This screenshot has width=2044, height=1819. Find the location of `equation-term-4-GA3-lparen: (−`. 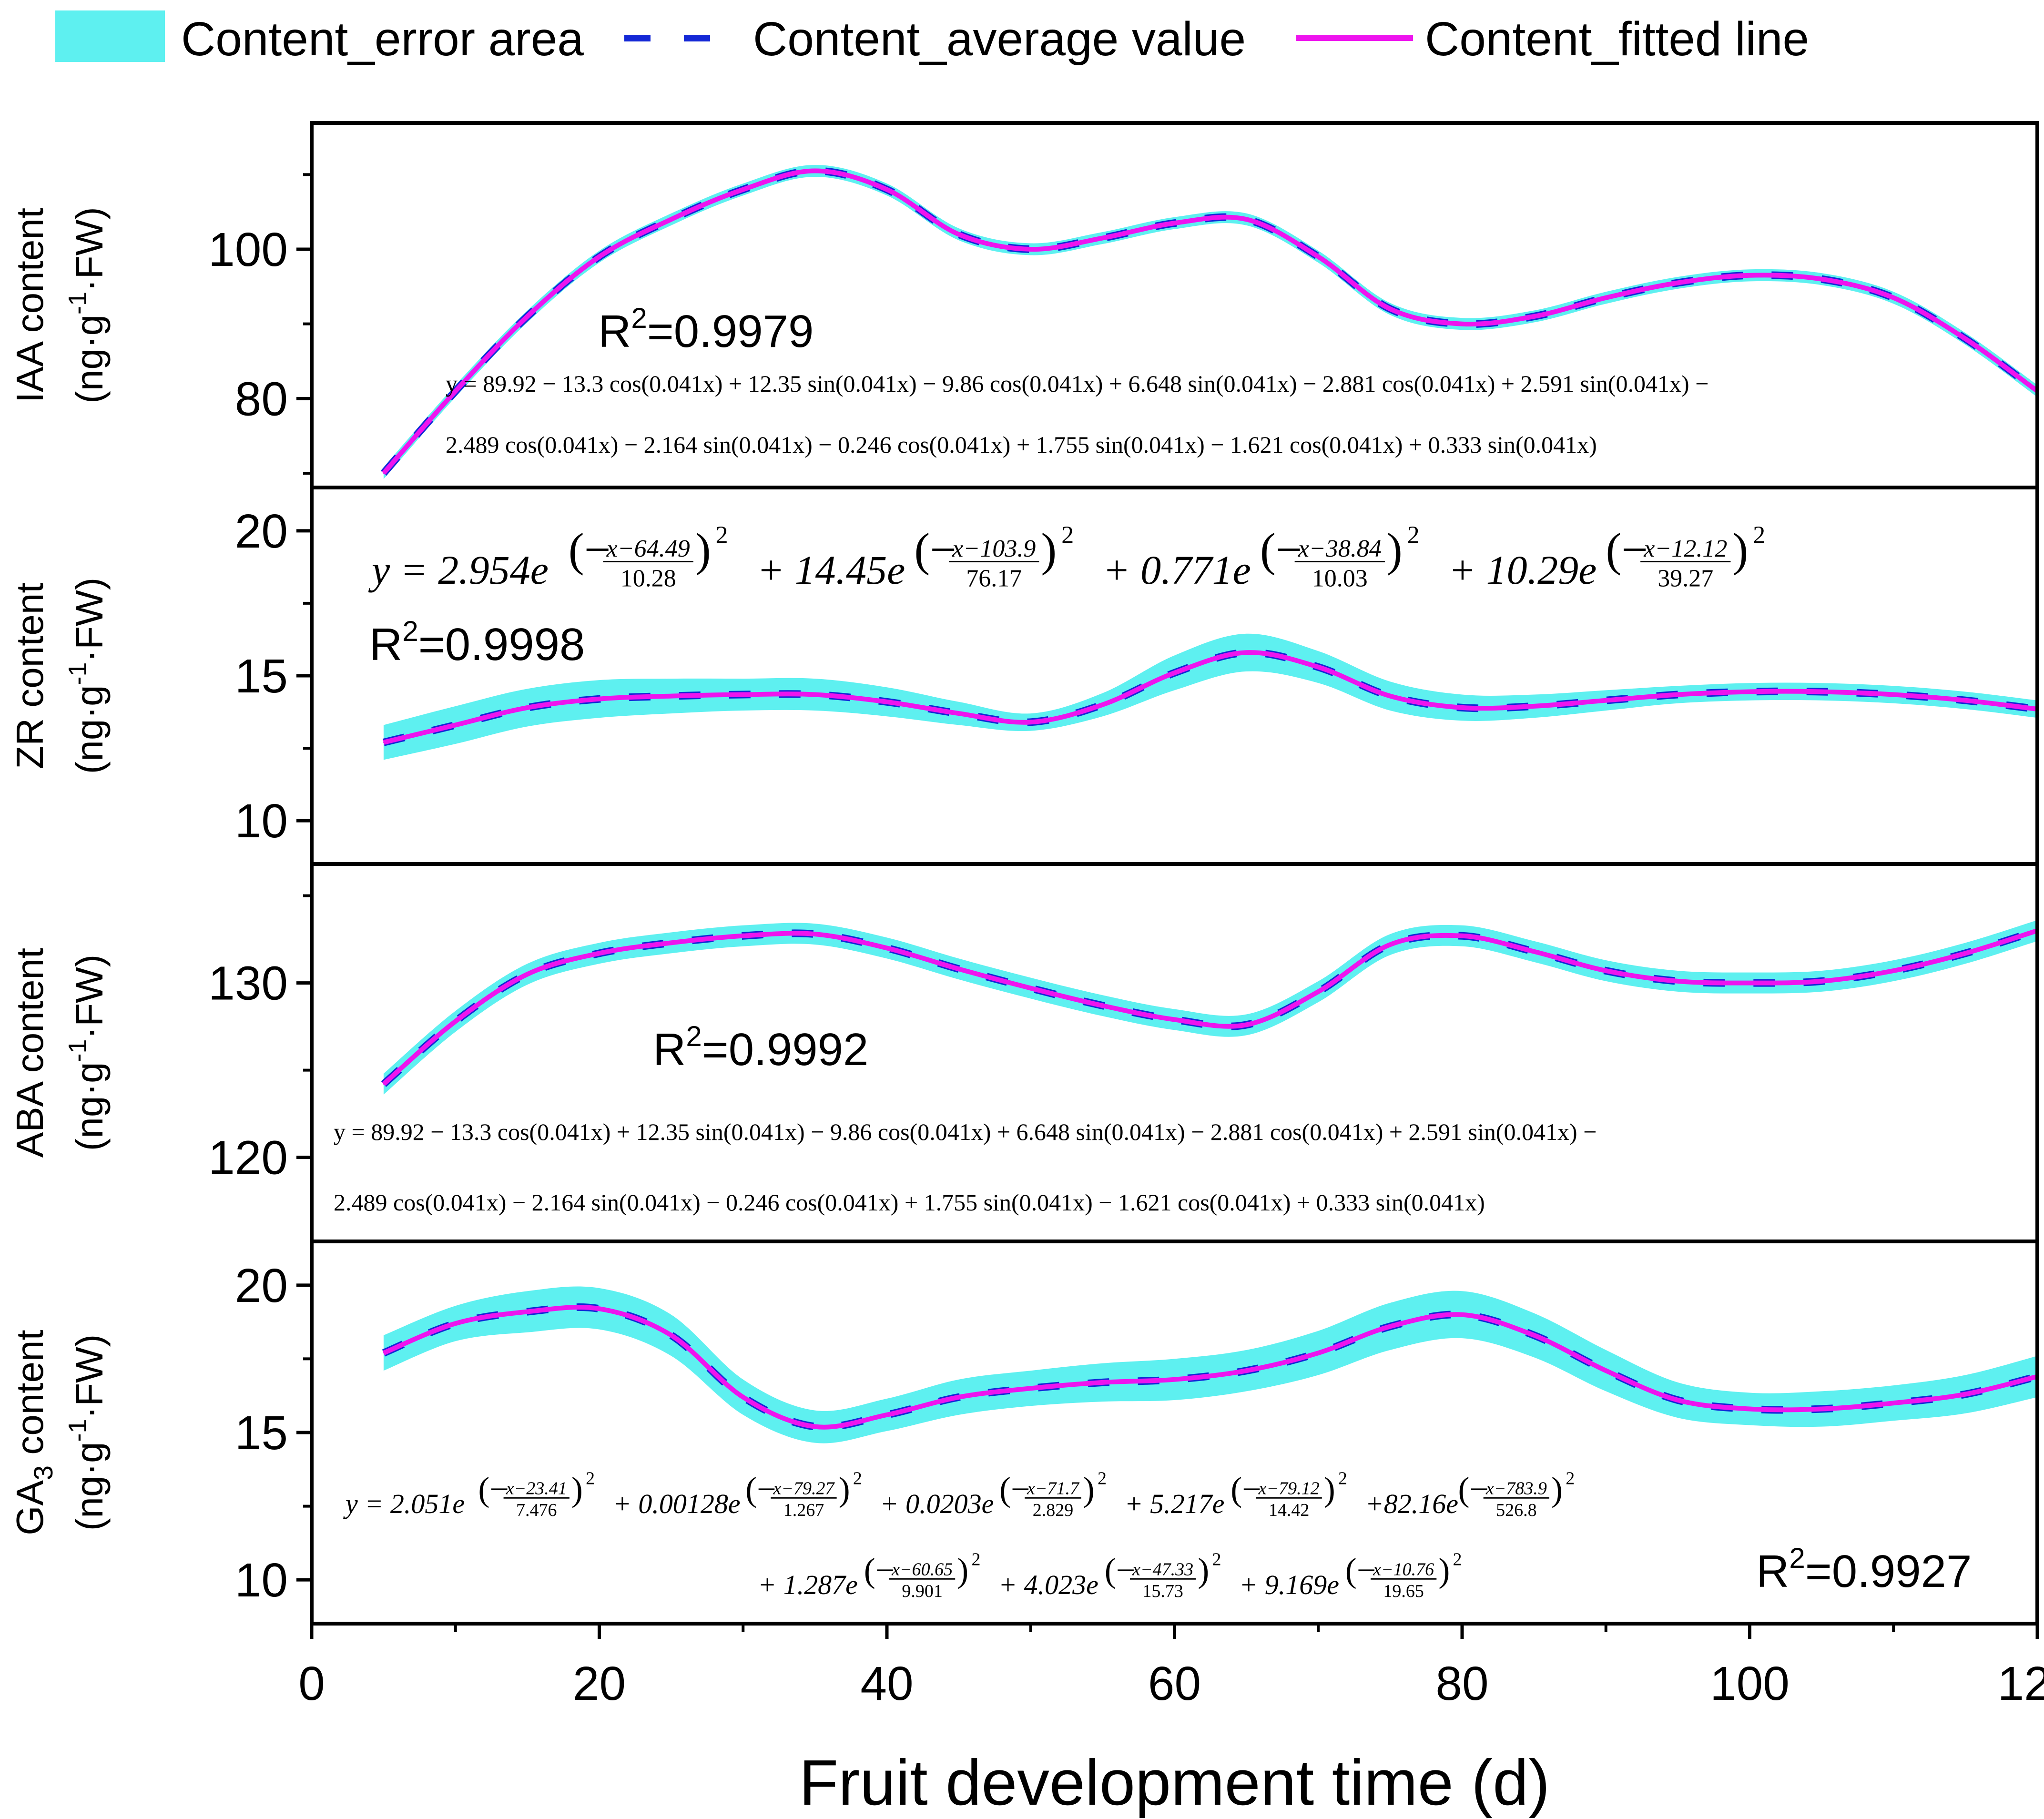

equation-term-4-GA3-lparen: (− is located at coordinates (1245, 1489).